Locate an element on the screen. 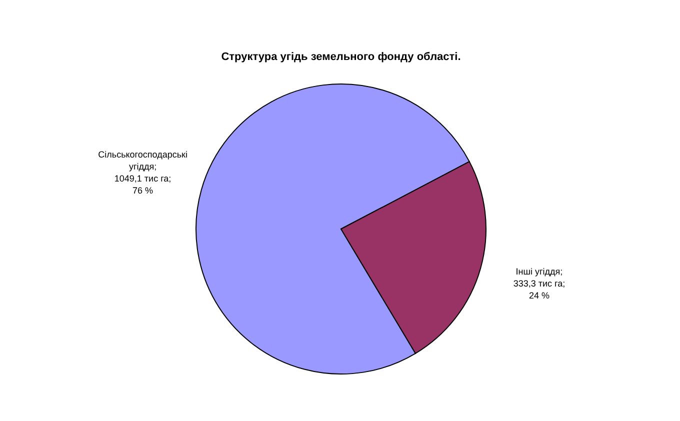 This screenshot has height=421, width=680. slice-label: Сільськогосподарські угіддя; 1049,1 тис га; 76 % is located at coordinates (143, 173).